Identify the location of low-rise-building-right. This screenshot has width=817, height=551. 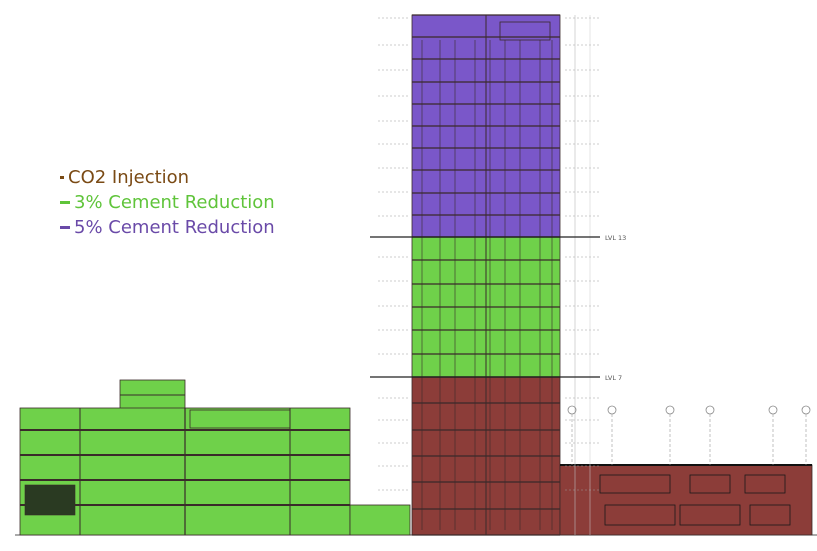
(686, 500).